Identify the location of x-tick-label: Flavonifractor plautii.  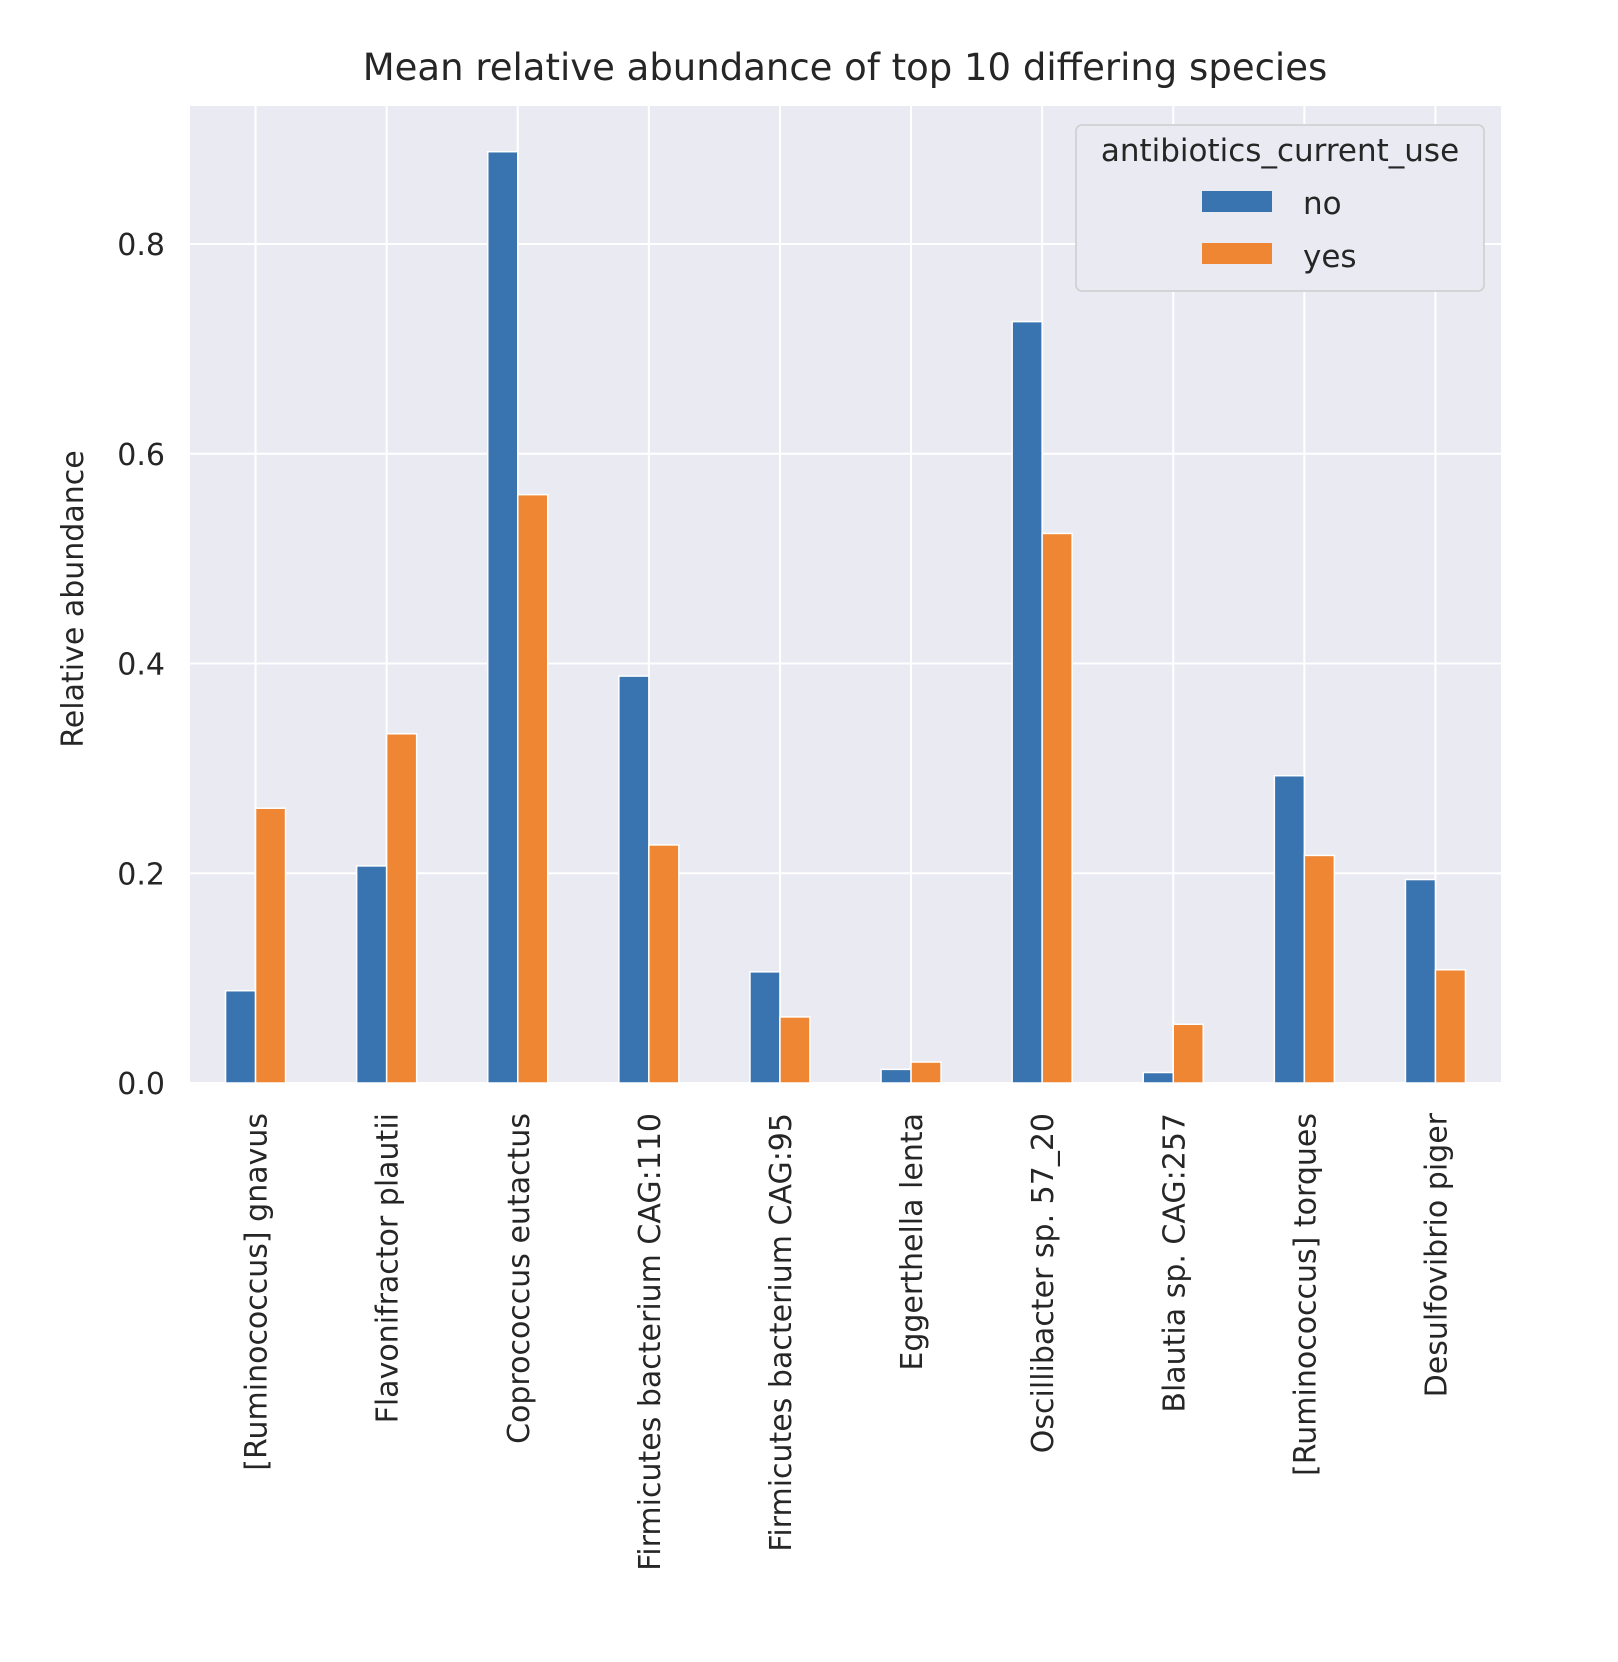
(388, 1268).